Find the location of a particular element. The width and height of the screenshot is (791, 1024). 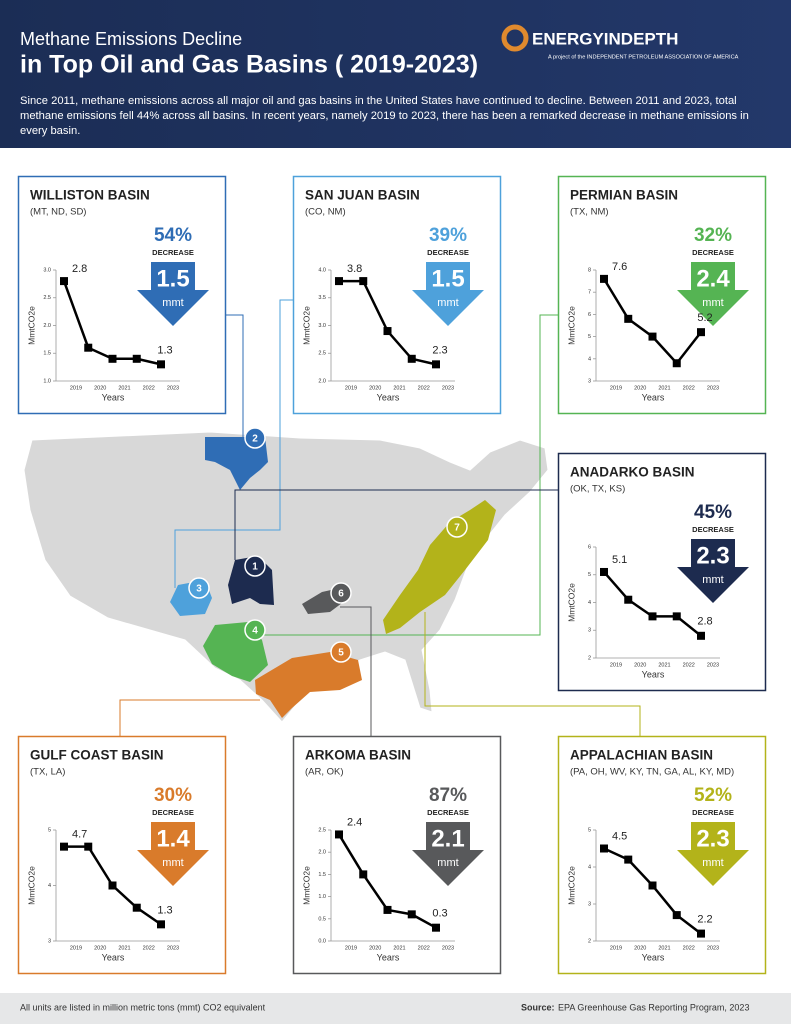

card-subtitle: (OK, TX, KS) is located at coordinates (597, 489).